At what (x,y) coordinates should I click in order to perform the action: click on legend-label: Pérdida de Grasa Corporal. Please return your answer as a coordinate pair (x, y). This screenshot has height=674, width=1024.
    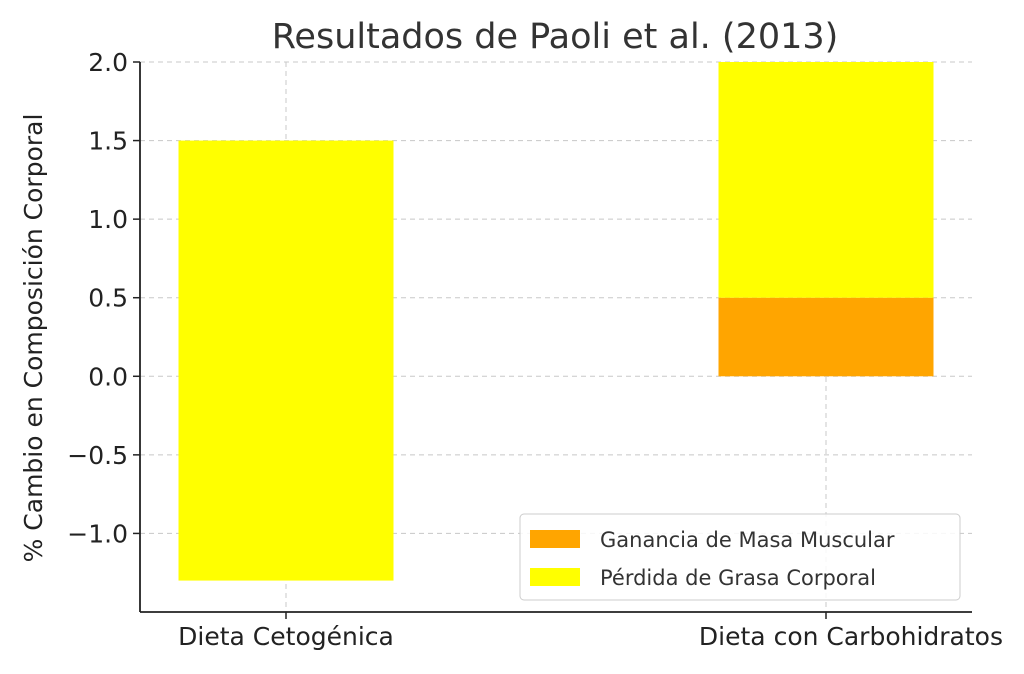
    Looking at the image, I should click on (738, 578).